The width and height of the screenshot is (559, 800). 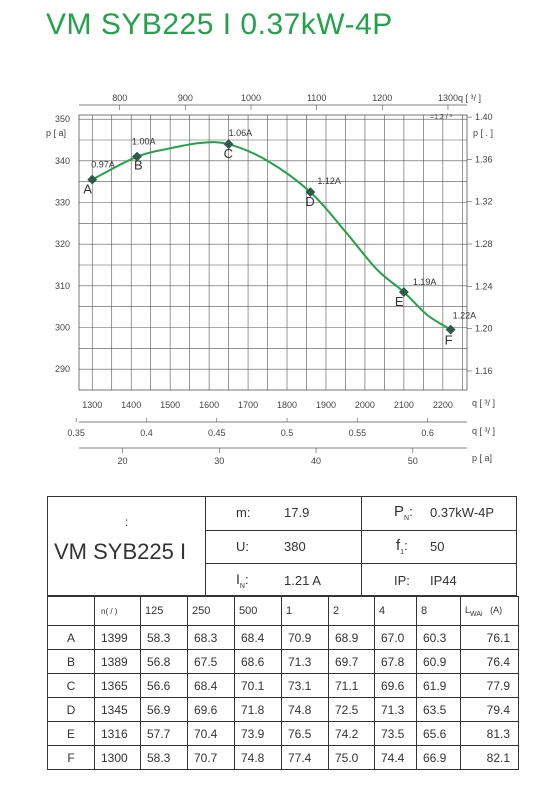 What do you see at coordinates (489, 757) in the screenshot?
I see `row-total: 82.1` at bounding box center [489, 757].